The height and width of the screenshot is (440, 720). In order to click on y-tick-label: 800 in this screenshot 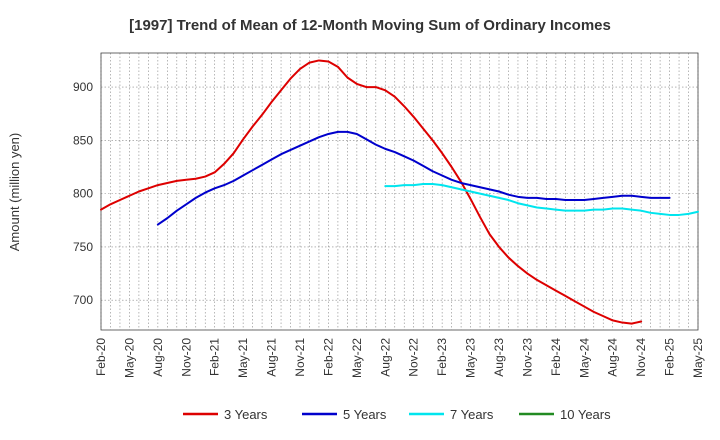, I will do `click(83, 194)`.